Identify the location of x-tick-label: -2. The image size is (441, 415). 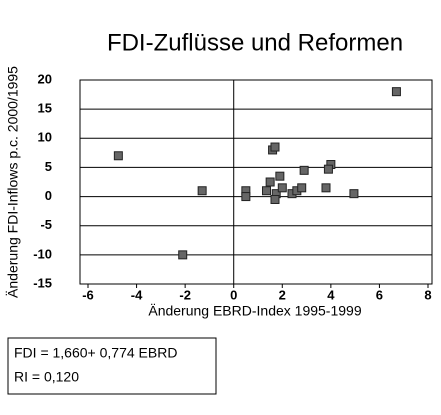
(185, 294).